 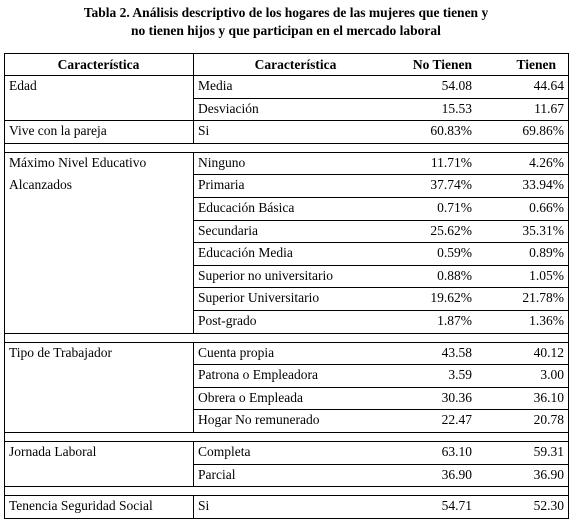 I want to click on value-cell: 37.74%, so click(x=451, y=185).